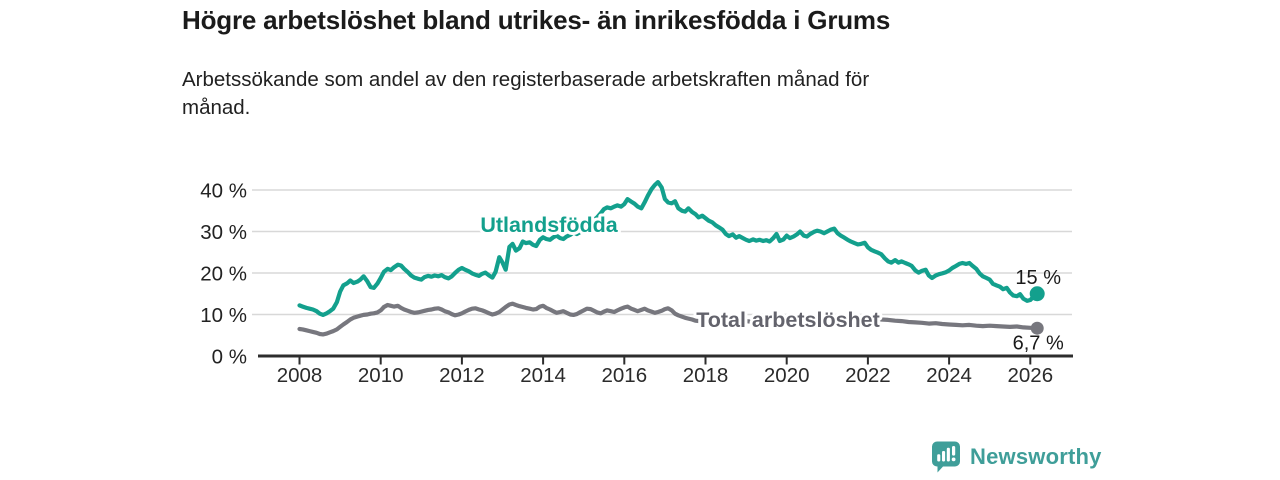 The width and height of the screenshot is (1280, 480). What do you see at coordinates (300, 375) in the screenshot?
I see `x-tick-label-2008: 2008` at bounding box center [300, 375].